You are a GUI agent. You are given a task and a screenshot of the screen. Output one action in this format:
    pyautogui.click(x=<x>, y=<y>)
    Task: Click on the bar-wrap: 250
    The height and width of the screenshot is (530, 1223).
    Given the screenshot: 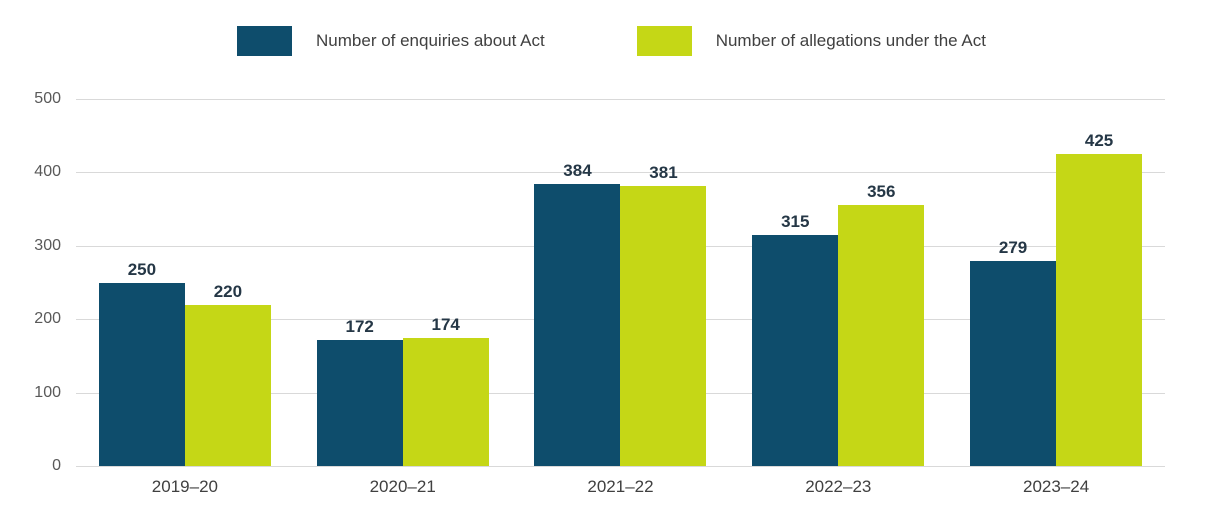 What is the action you would take?
    pyautogui.click(x=141, y=282)
    